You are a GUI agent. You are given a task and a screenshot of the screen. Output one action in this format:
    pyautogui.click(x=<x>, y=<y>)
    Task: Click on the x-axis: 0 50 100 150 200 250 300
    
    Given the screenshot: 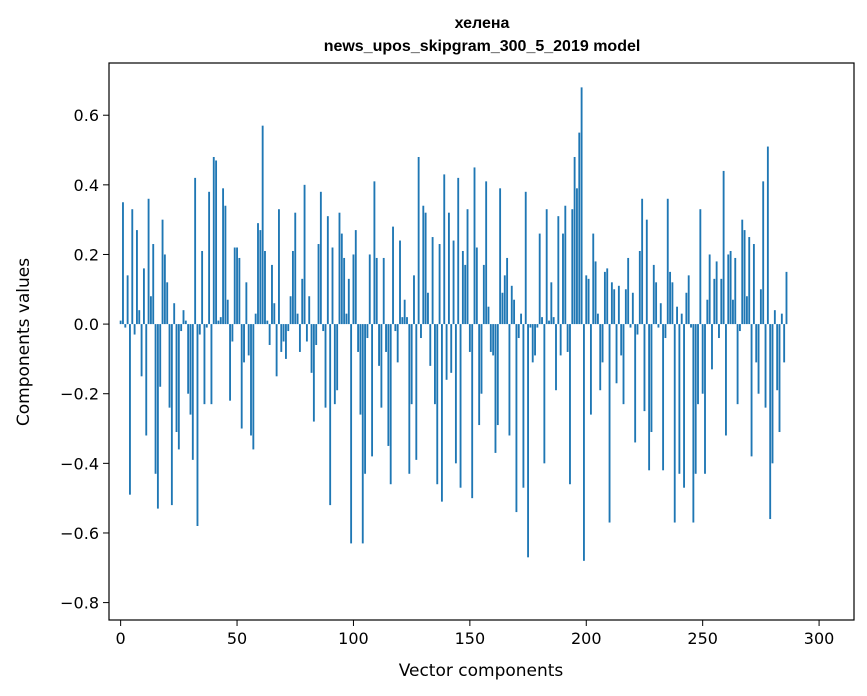 What is the action you would take?
    pyautogui.click(x=475, y=634)
    